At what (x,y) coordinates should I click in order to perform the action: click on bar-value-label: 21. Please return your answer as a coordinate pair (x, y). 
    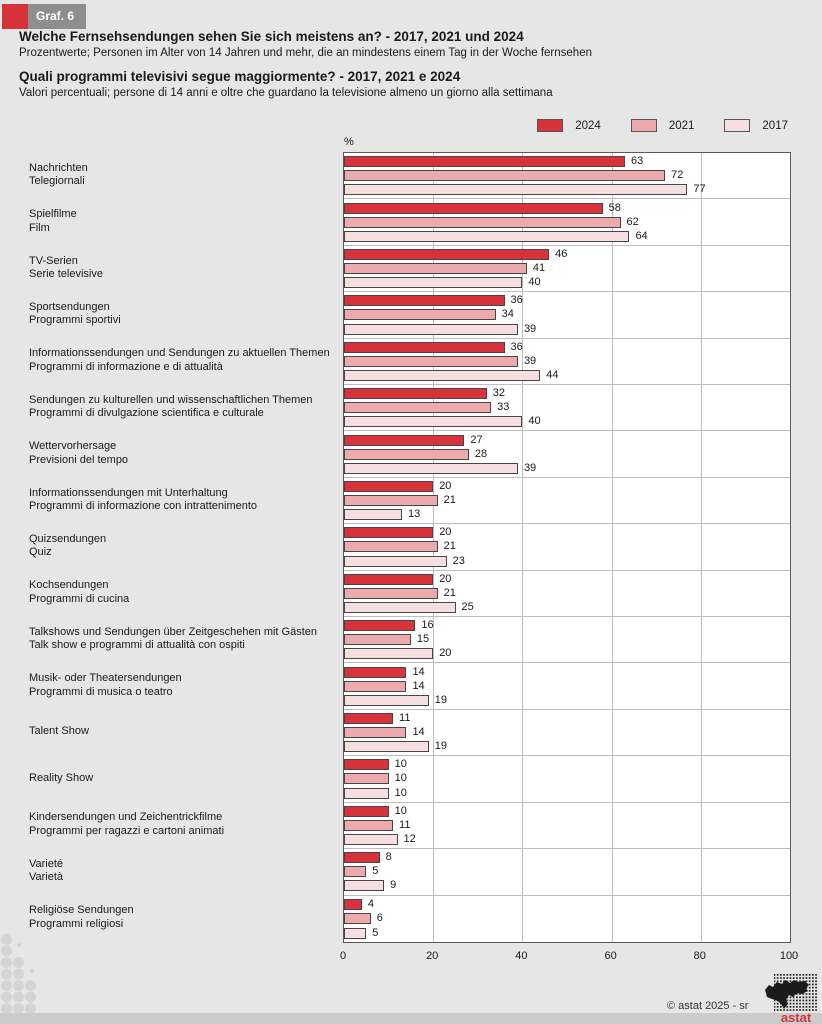
    Looking at the image, I should click on (449, 500).